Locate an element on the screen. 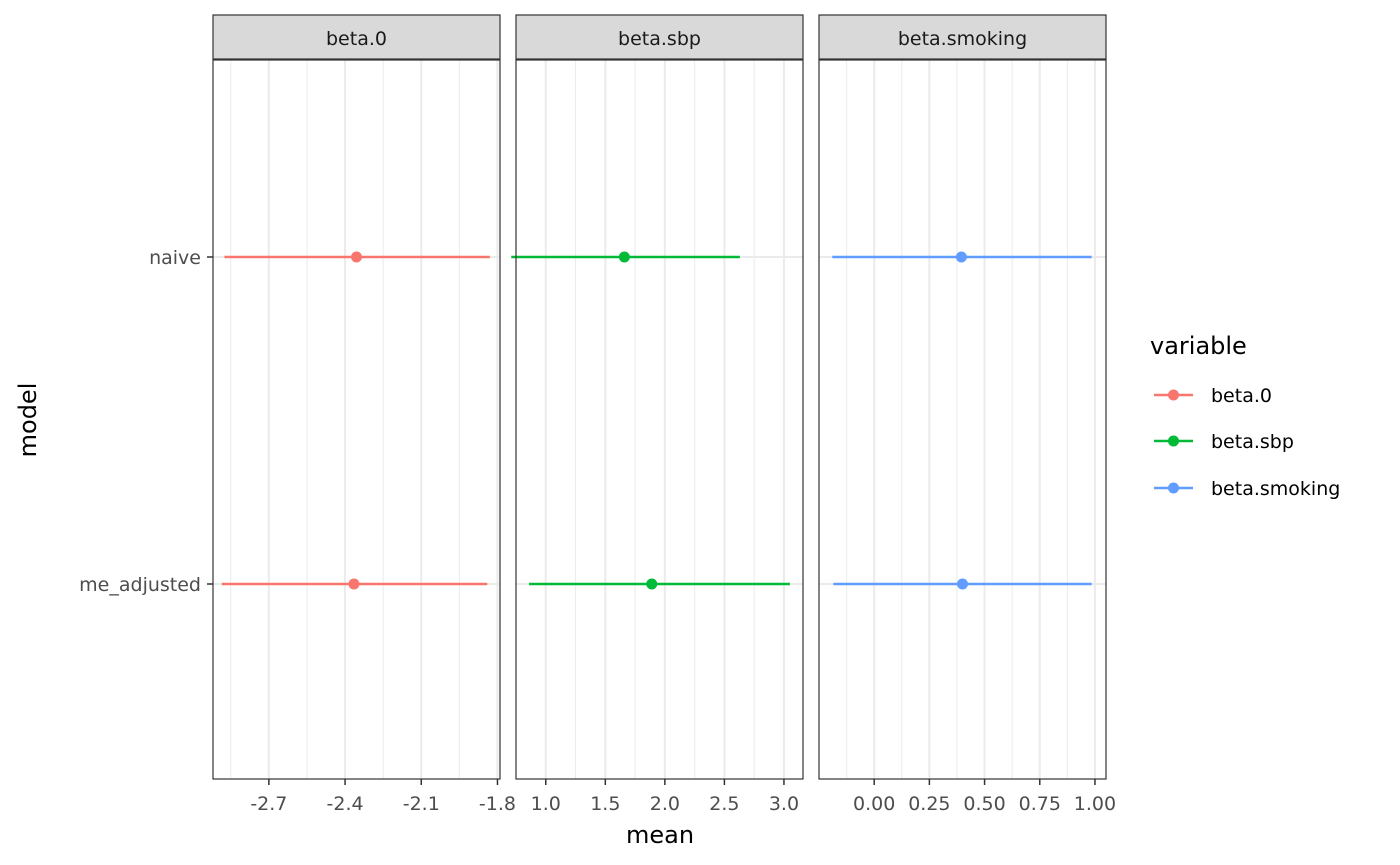  facet-strip-label: beta.sbp is located at coordinates (659, 39).